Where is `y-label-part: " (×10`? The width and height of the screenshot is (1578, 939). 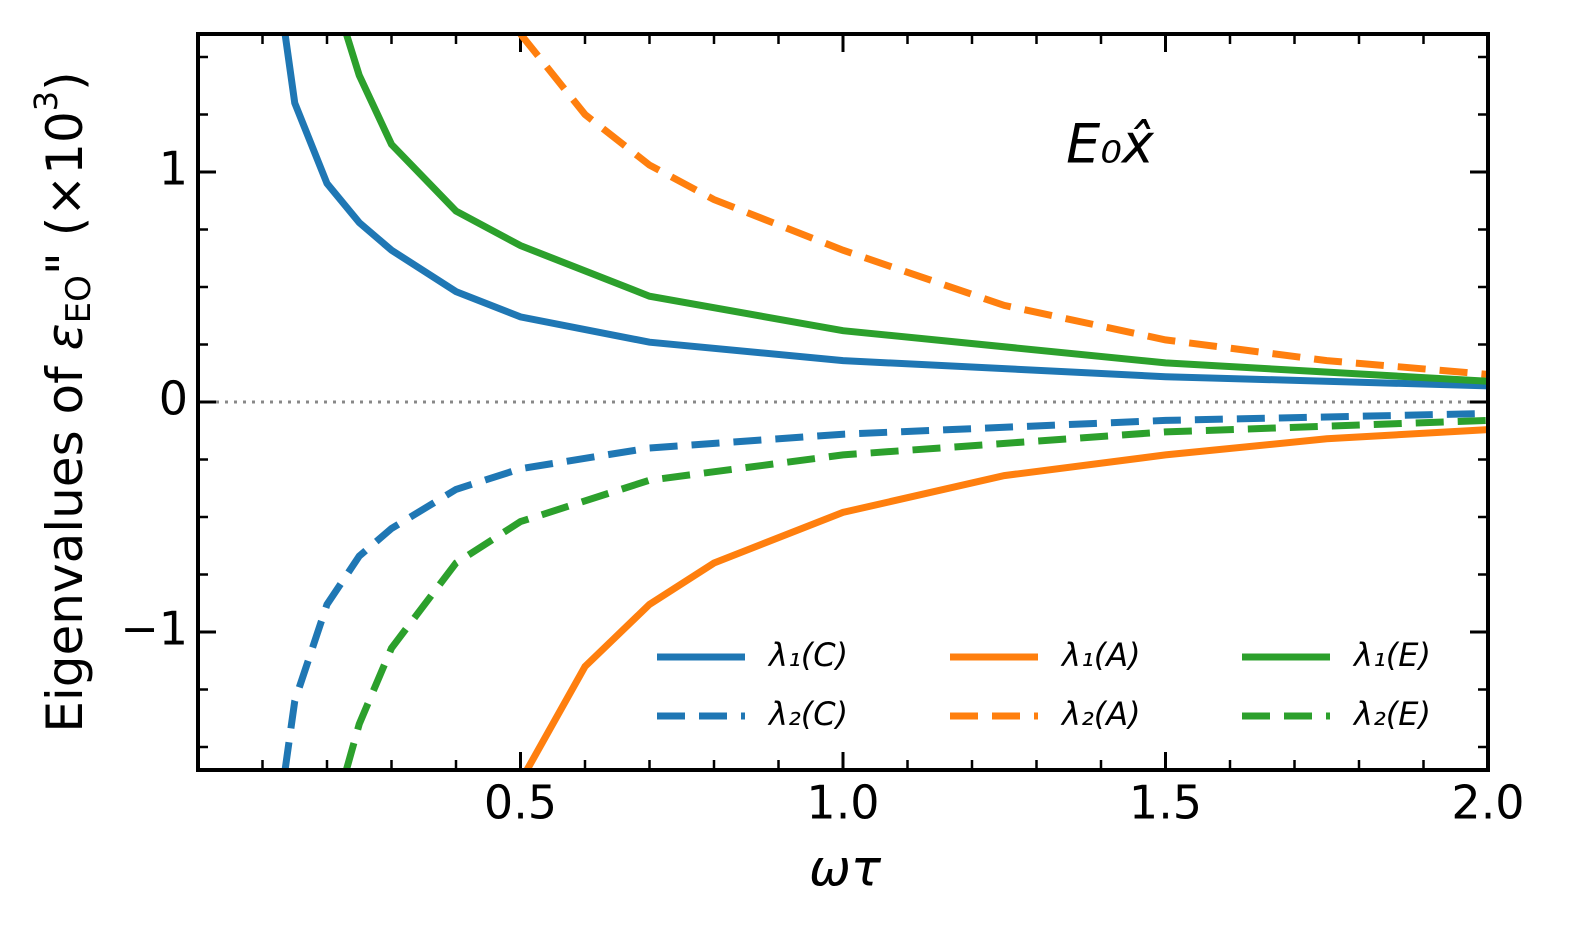 y-label-part: " (×10 is located at coordinates (65, 193).